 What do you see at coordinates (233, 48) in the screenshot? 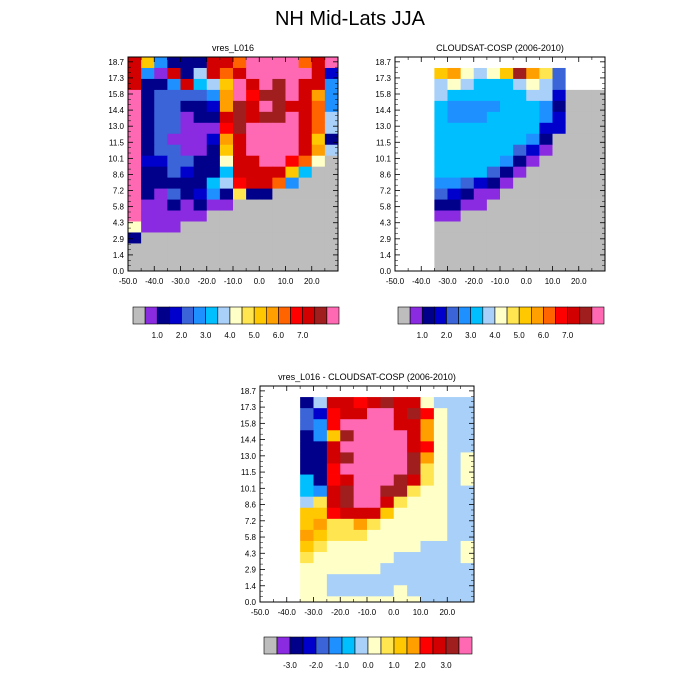
I see `panel-title: vres_L016` at bounding box center [233, 48].